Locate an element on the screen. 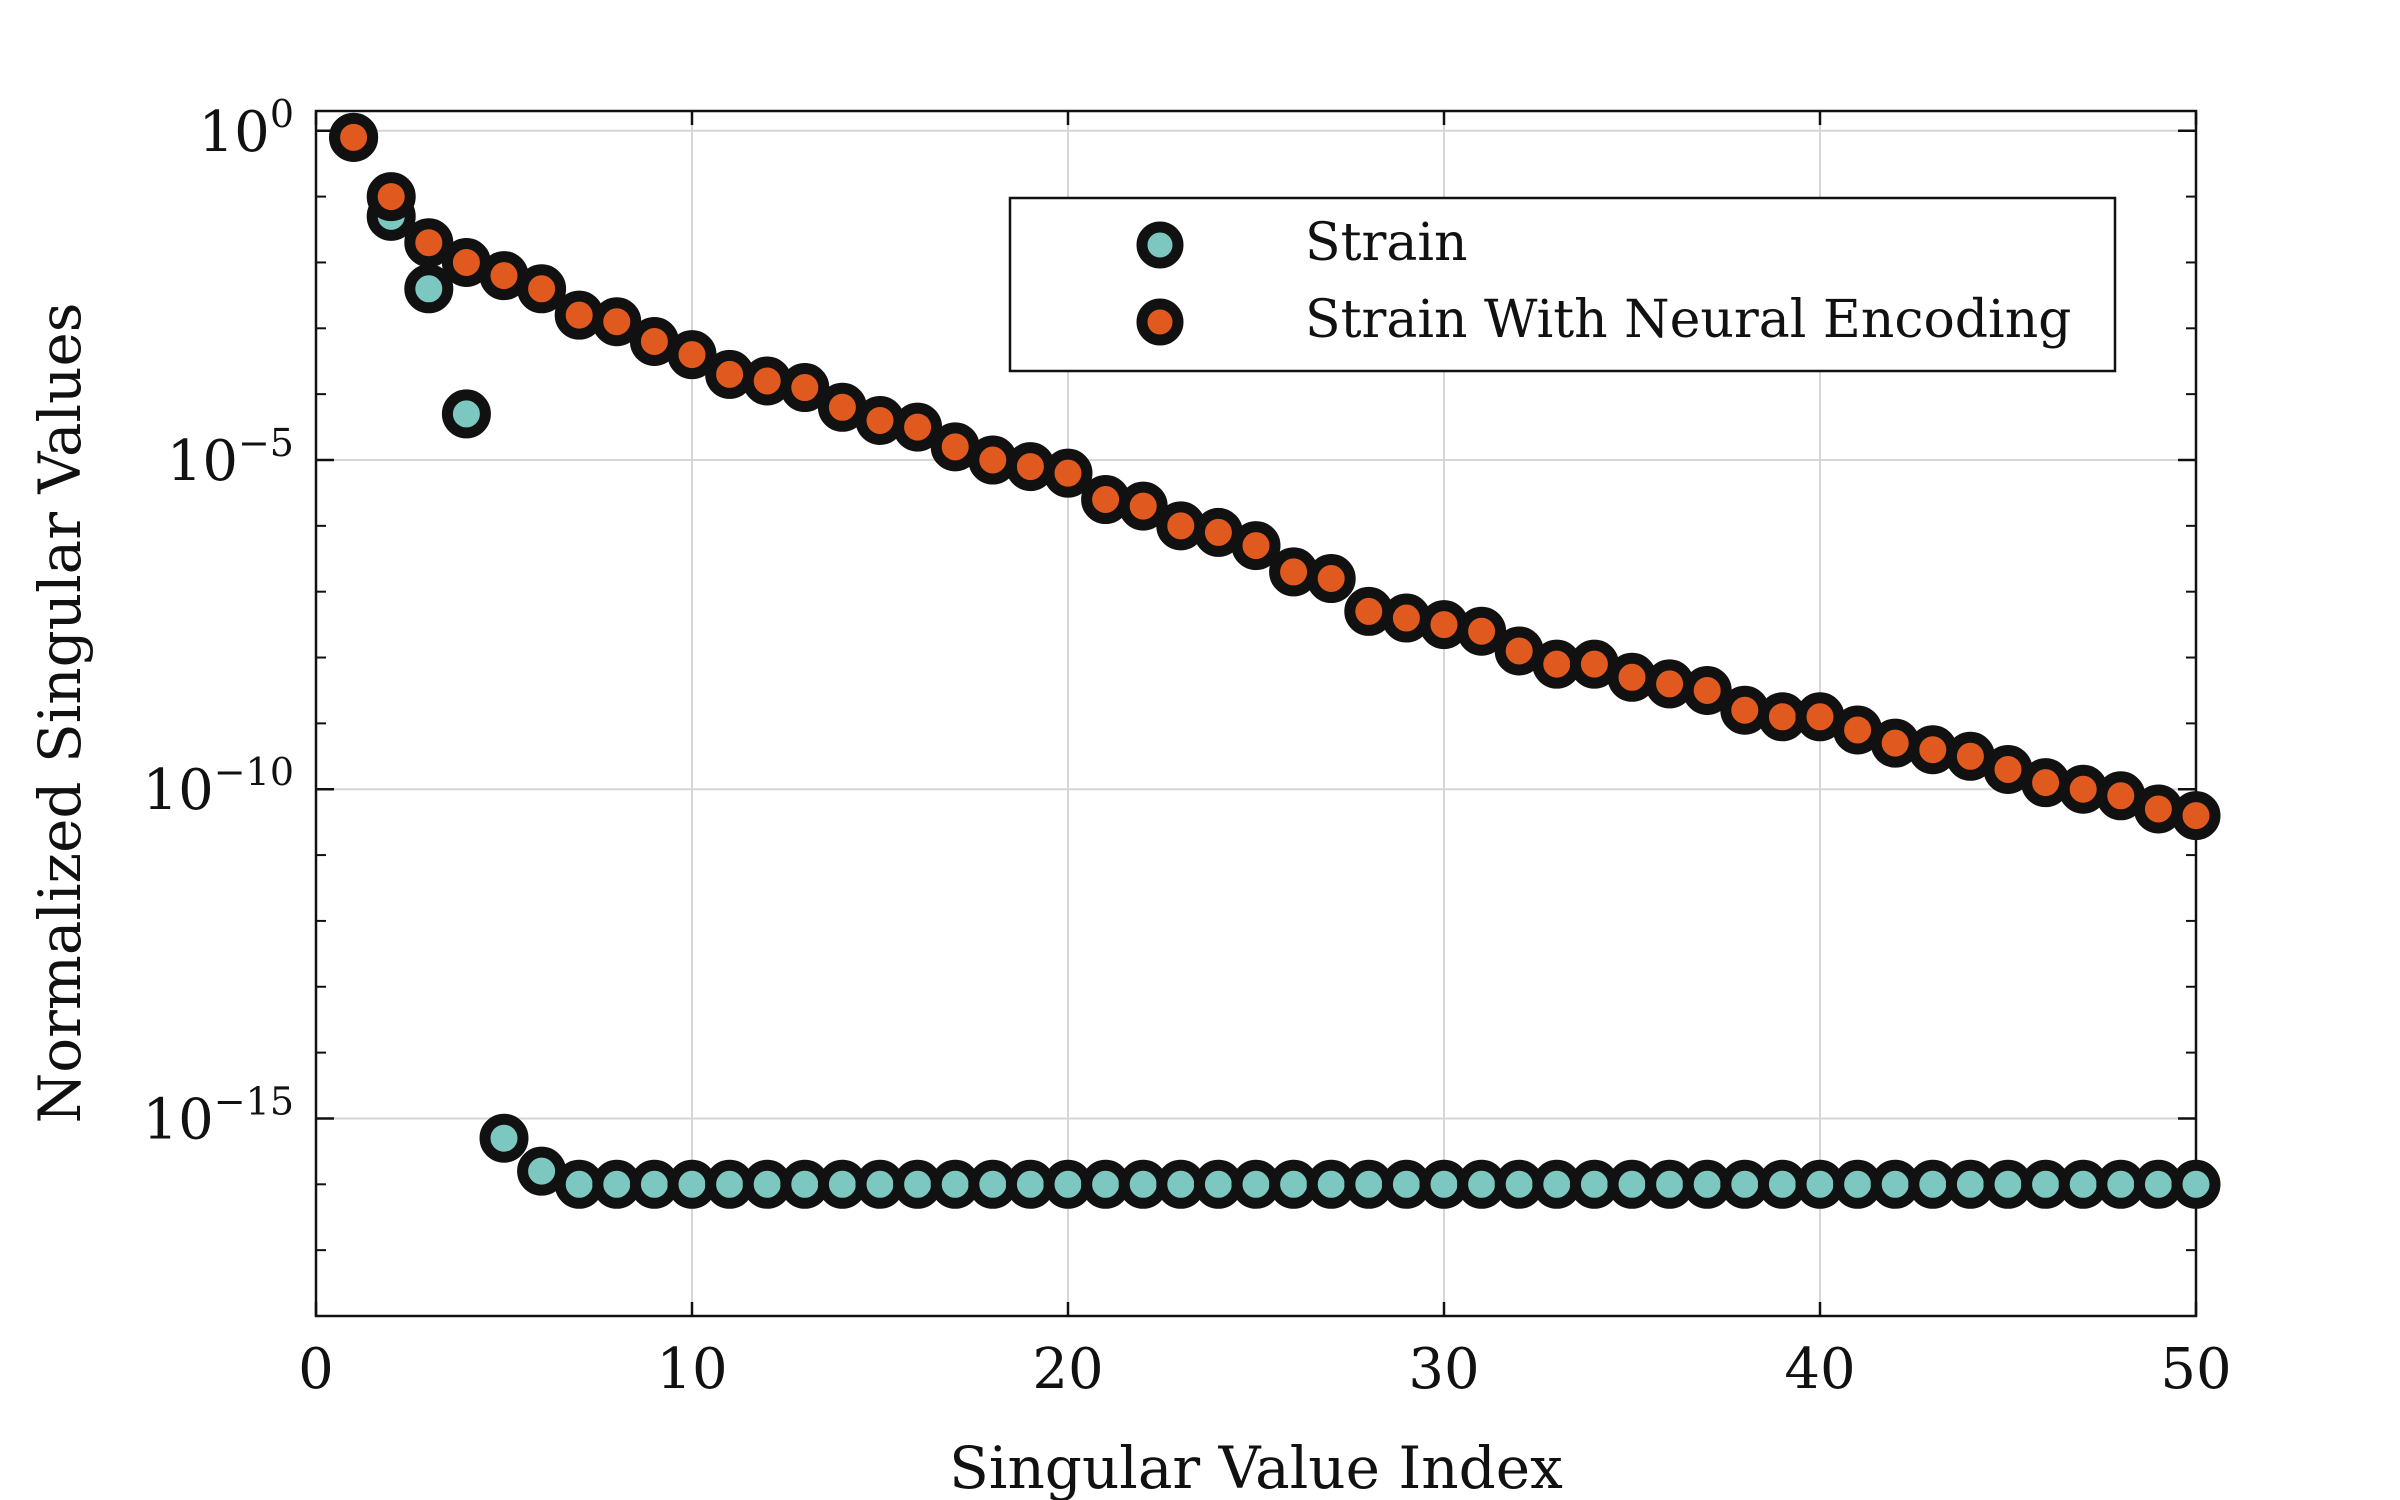  y-tick-label: 10⁻¹⁰ is located at coordinates (218, 786).